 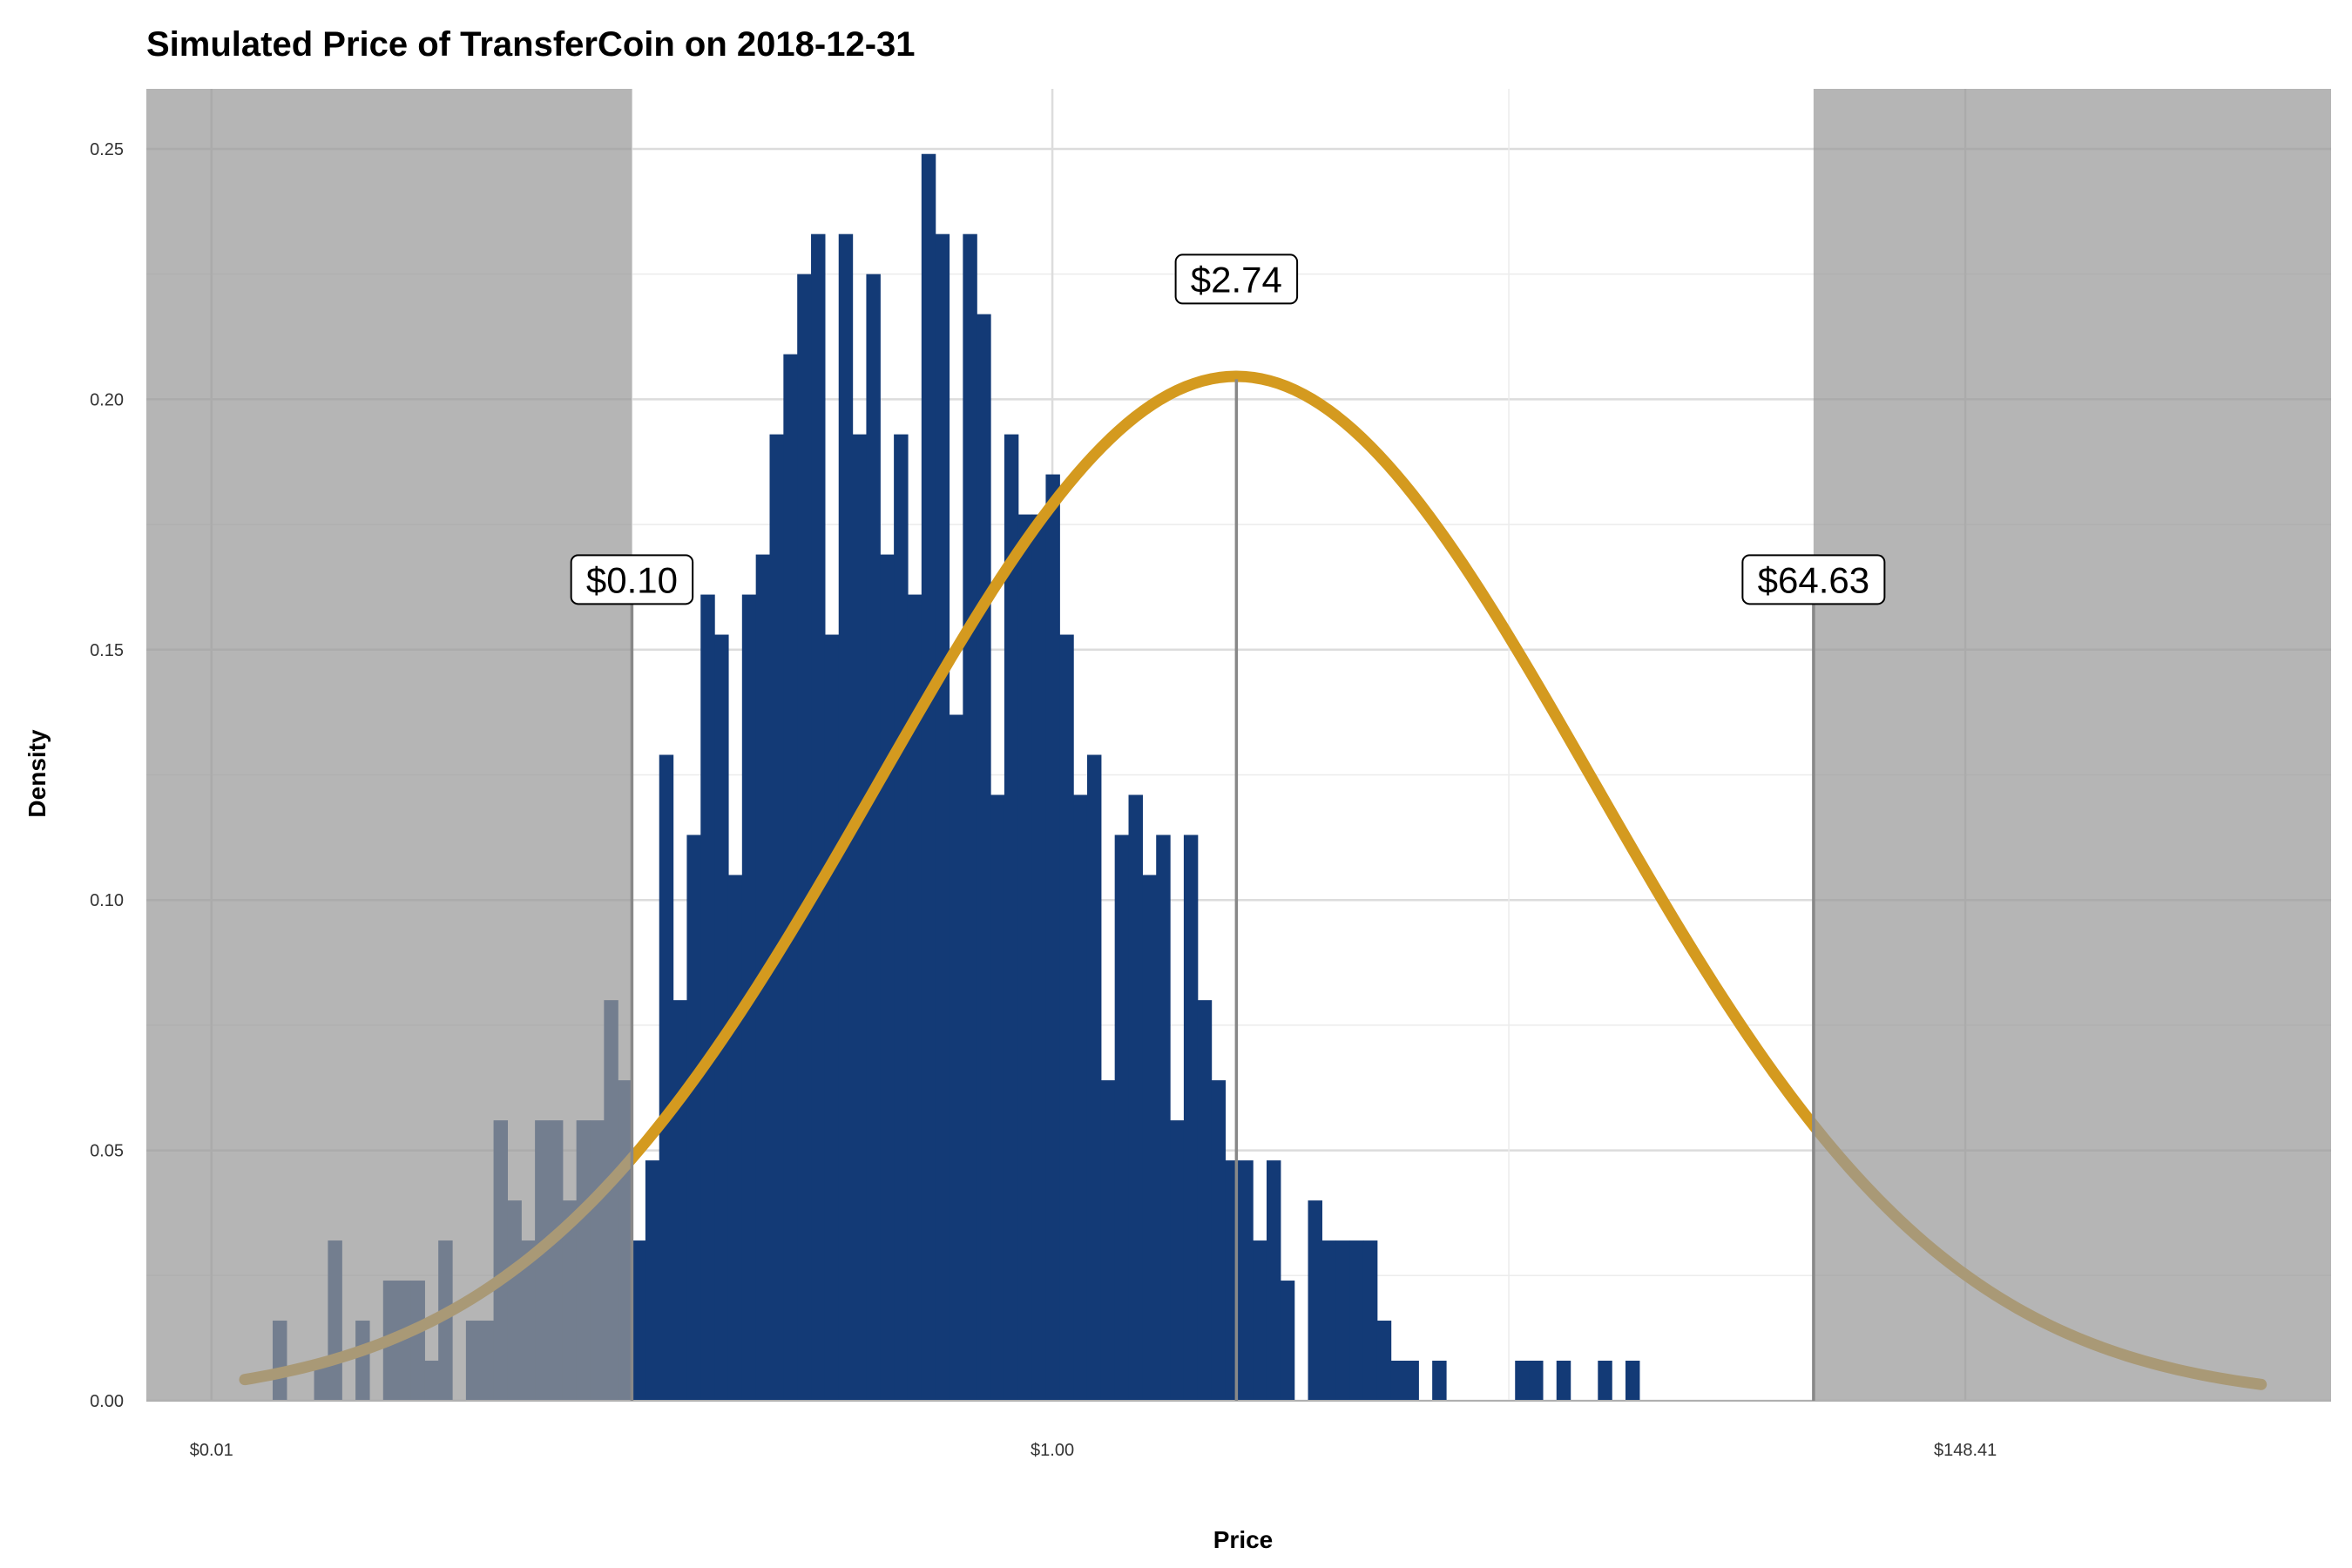 What do you see at coordinates (1965, 1450) in the screenshot?
I see `x-tick-label: $148.41` at bounding box center [1965, 1450].